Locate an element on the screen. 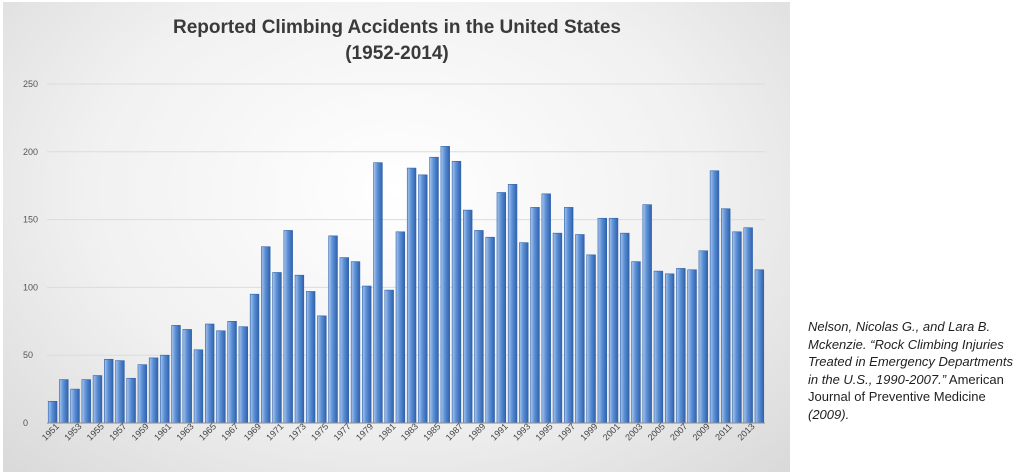 This screenshot has height=473, width=1024. bar-1973 is located at coordinates (299, 349).